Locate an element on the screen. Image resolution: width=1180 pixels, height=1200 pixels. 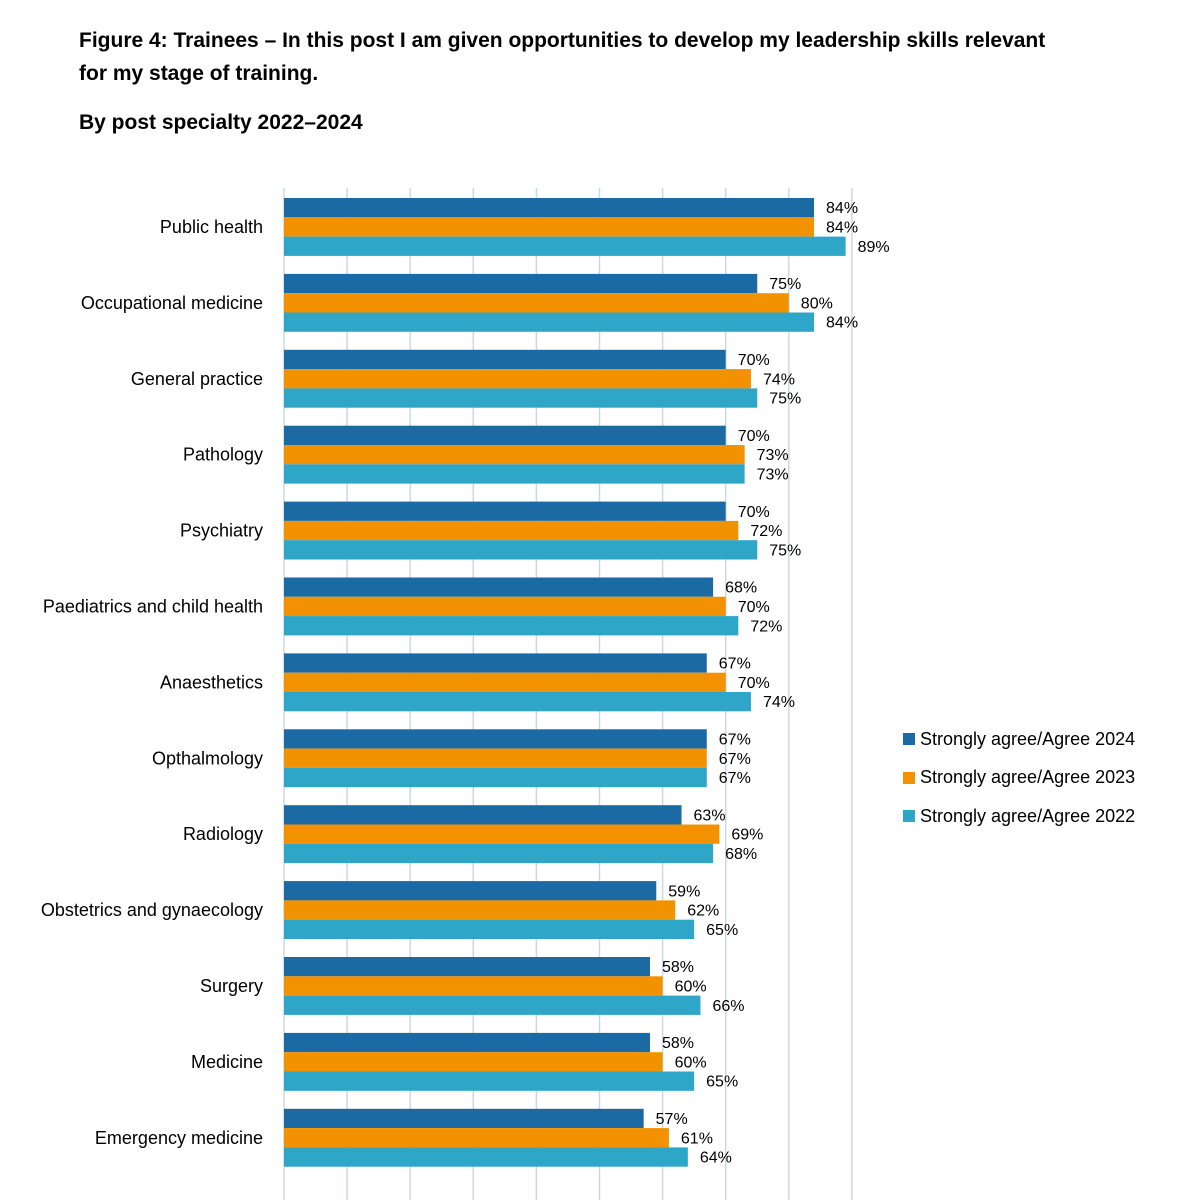
data-label-general-practice-2: 75% is located at coordinates (785, 399).